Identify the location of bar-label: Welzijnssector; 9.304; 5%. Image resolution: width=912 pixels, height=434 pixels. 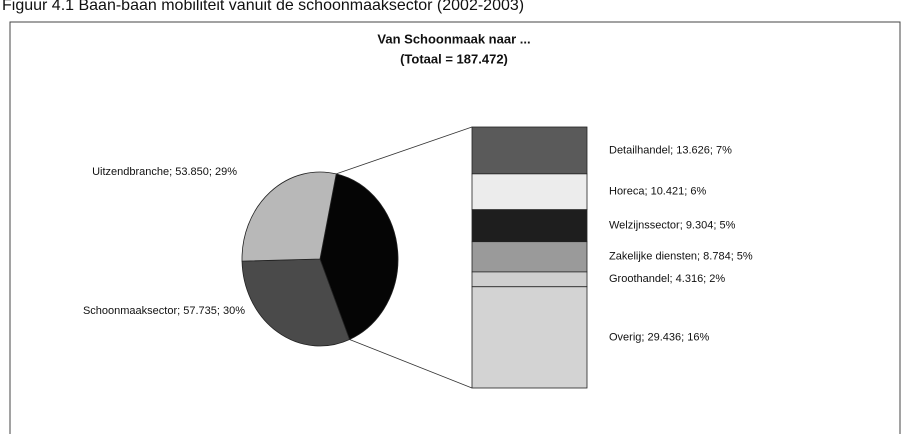
(672, 226).